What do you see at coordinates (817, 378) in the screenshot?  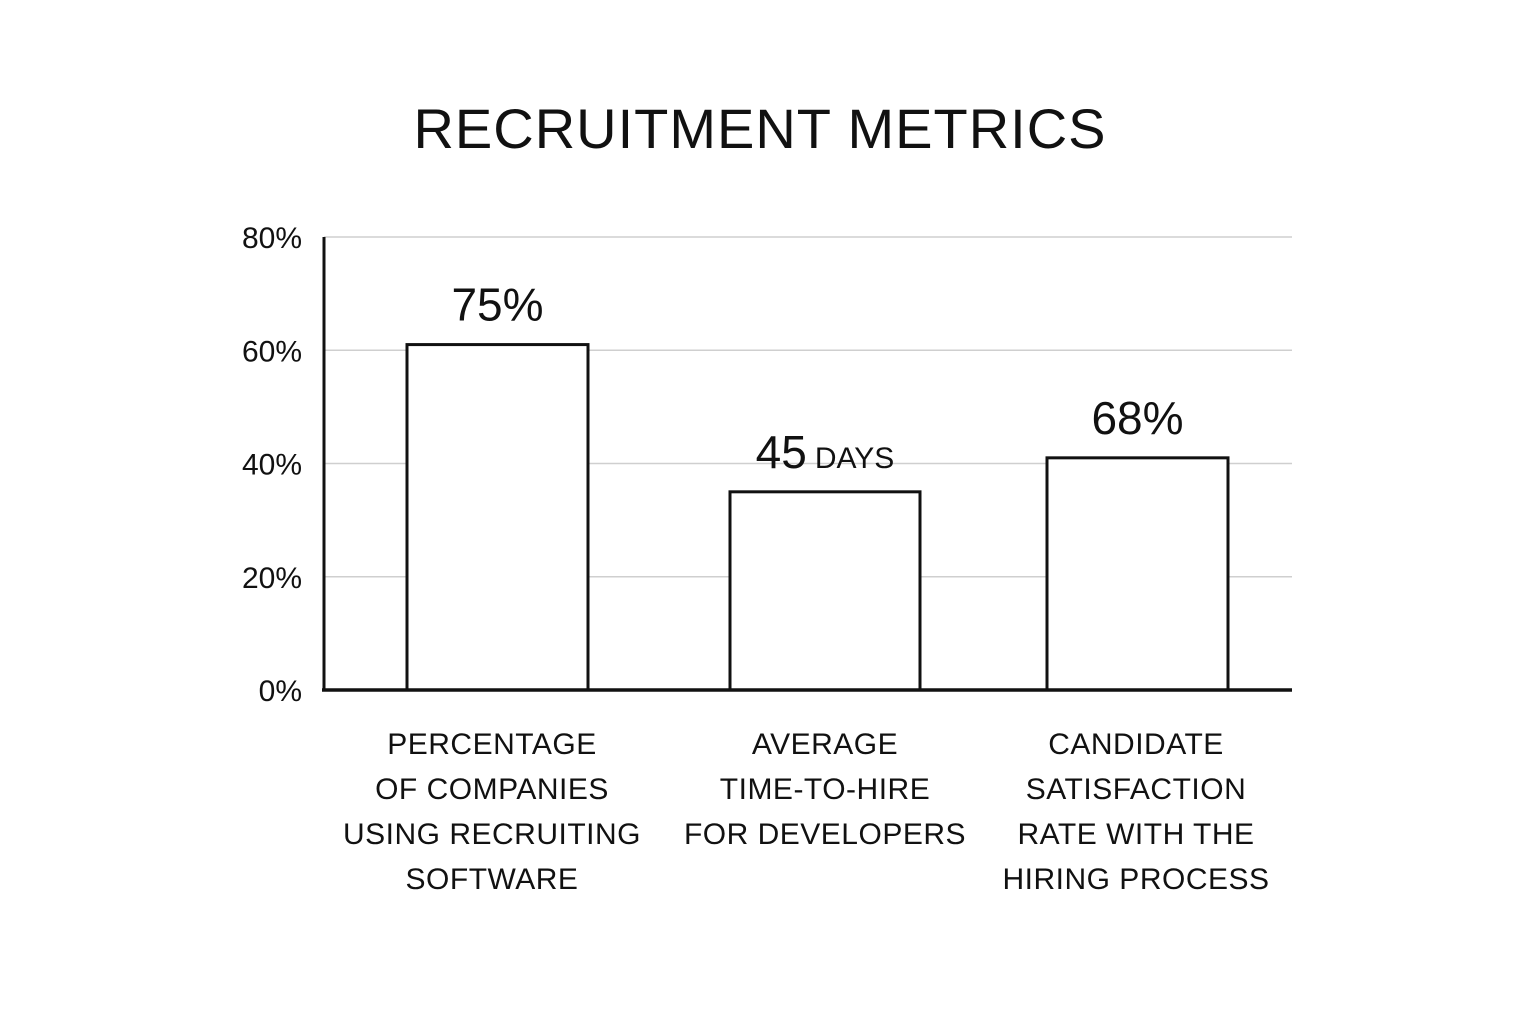 I see `data-labels: 75% 45 DAYS 68%` at bounding box center [817, 378].